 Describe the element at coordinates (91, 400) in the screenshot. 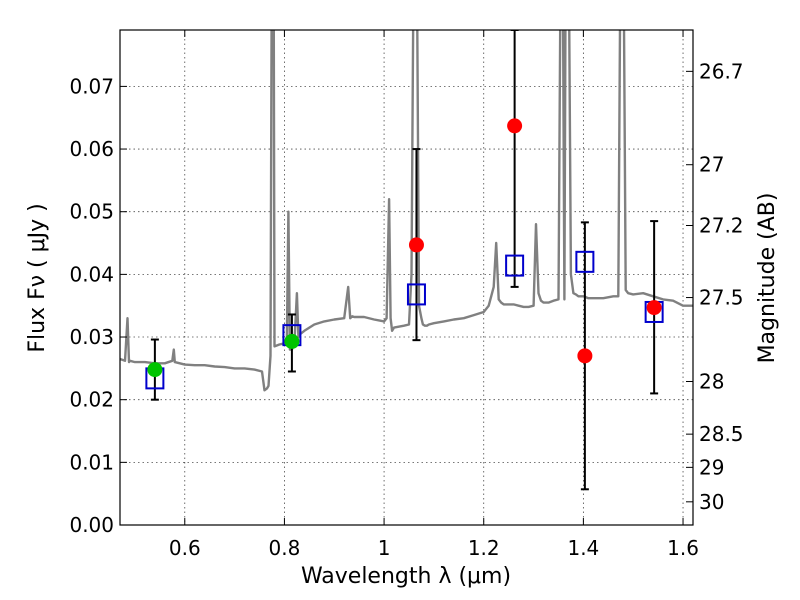

I see `y-tick-label: 0.02` at that location.